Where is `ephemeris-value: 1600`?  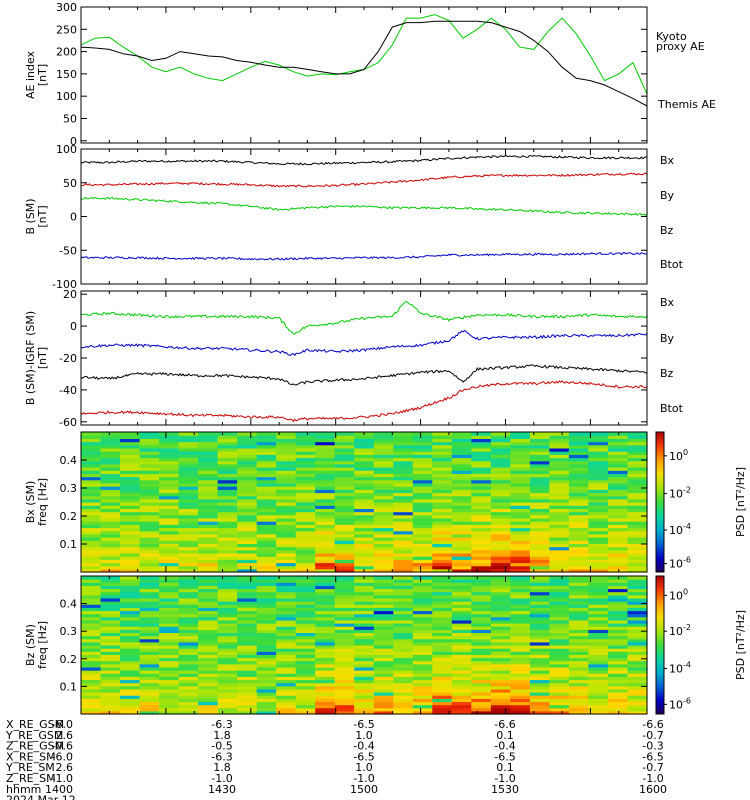 ephemeris-value: 1600 is located at coordinates (653, 789).